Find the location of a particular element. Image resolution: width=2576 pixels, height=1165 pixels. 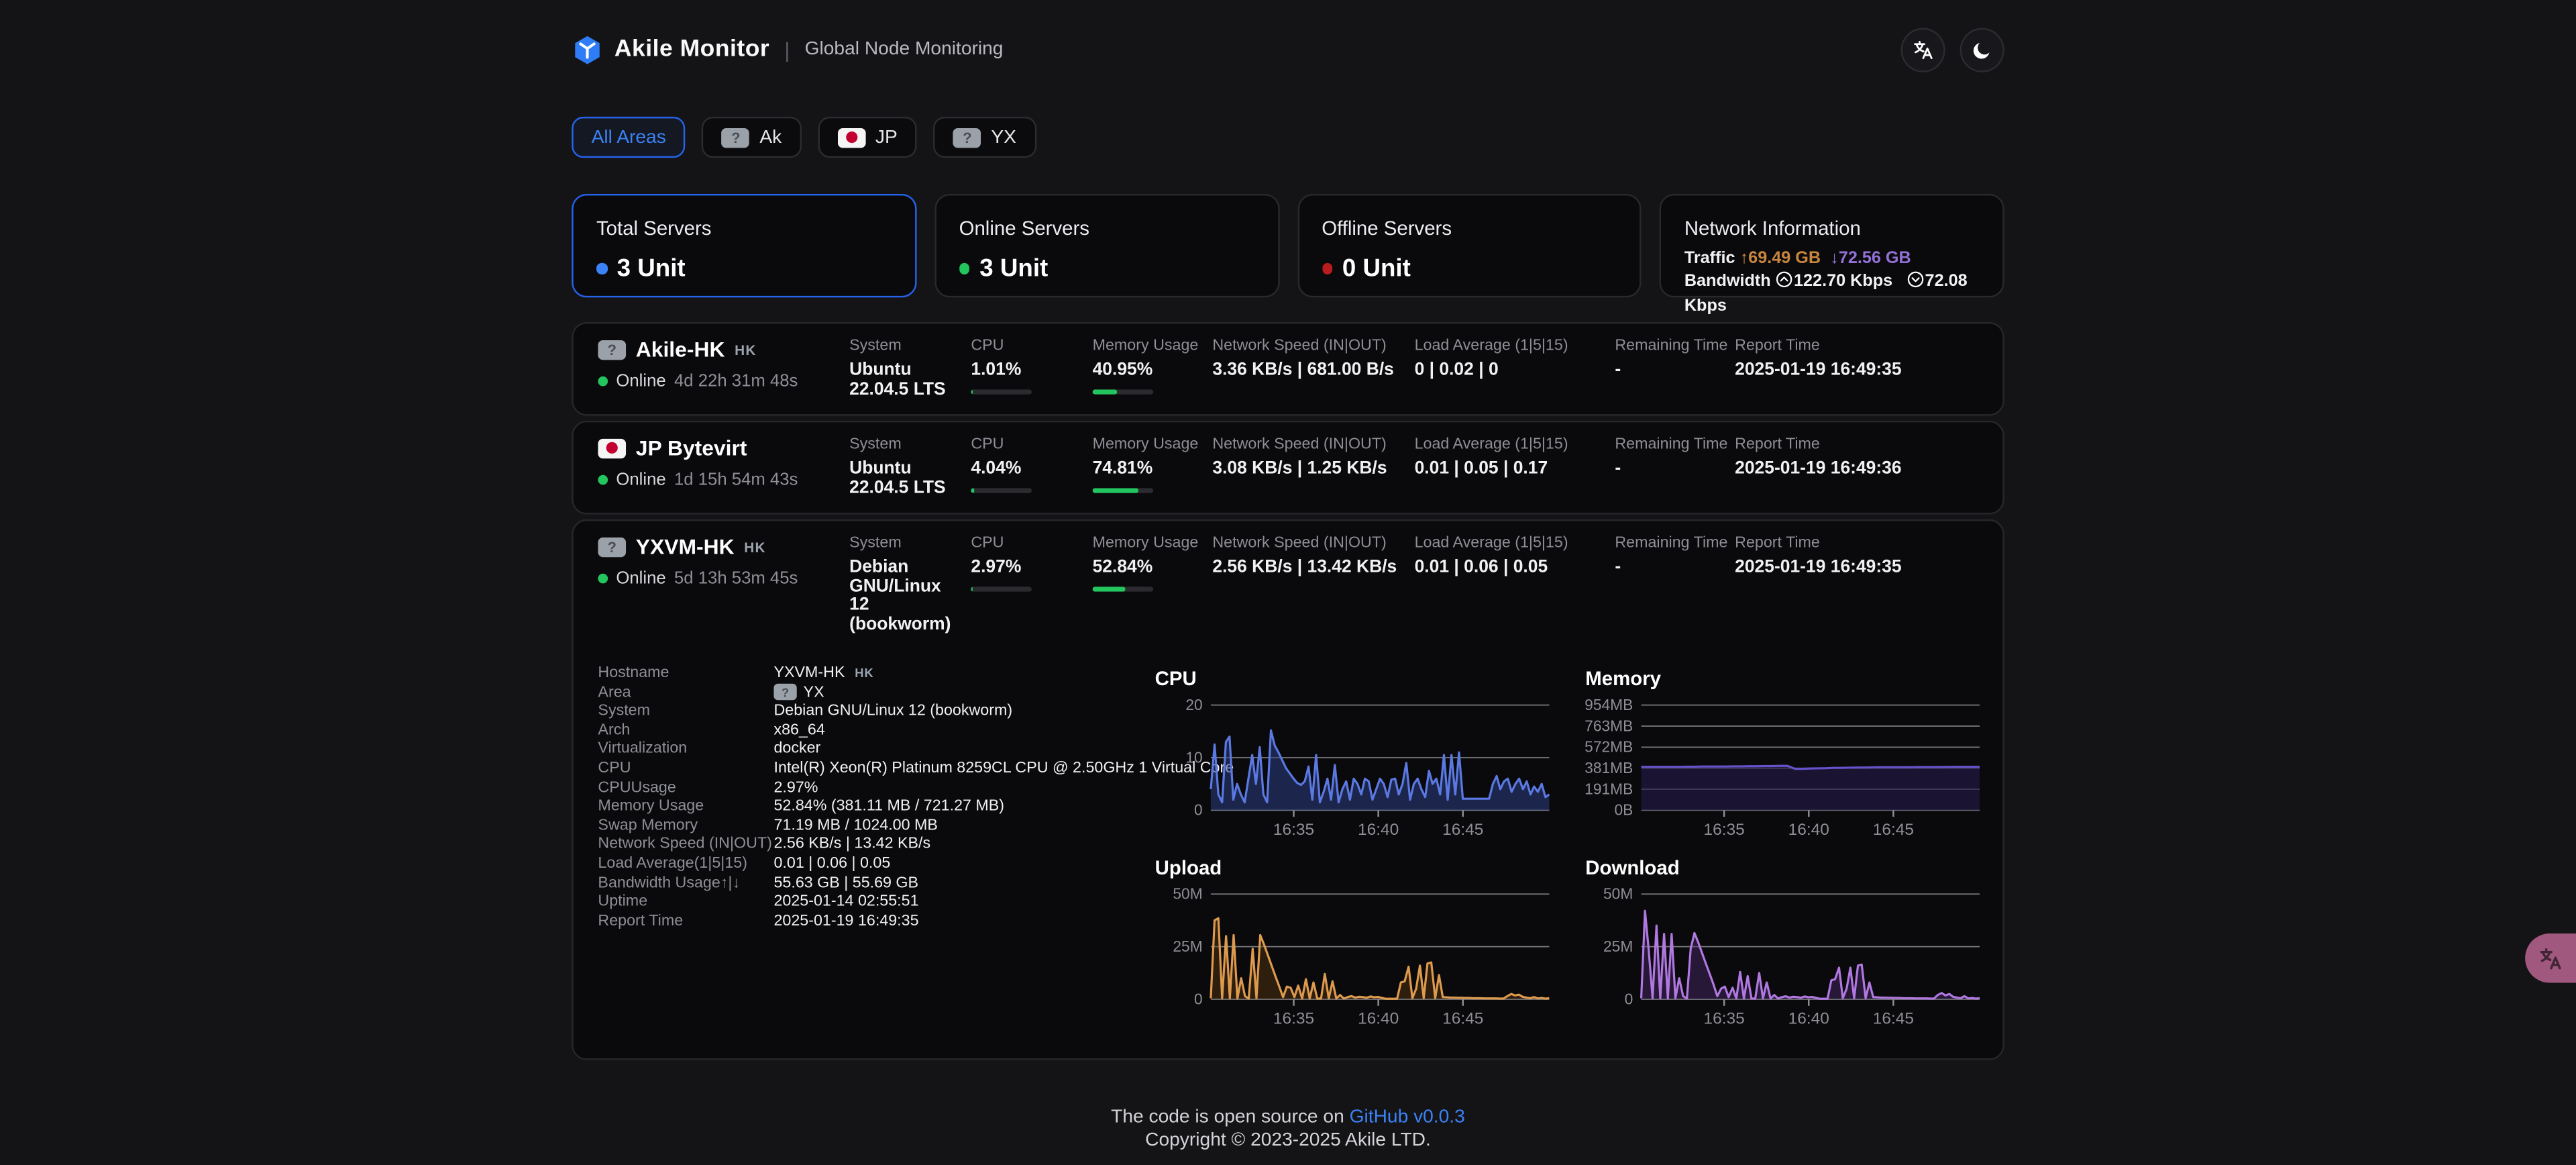

remaining-time-value: - is located at coordinates (1618, 370).